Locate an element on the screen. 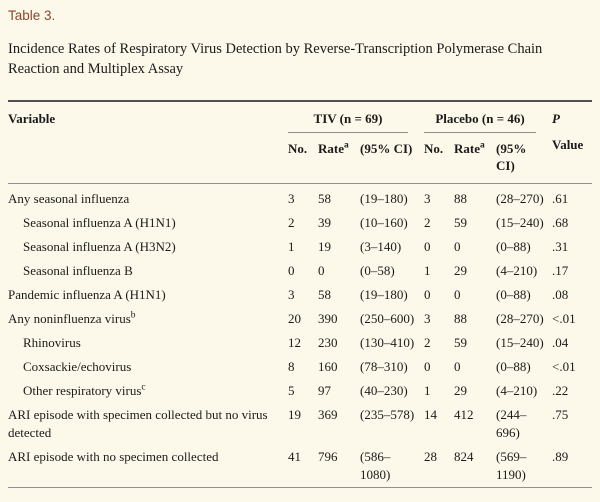 Image resolution: width=600 pixels, height=502 pixels. variable-label: ARI episode with no specimen collected is located at coordinates (113, 456).